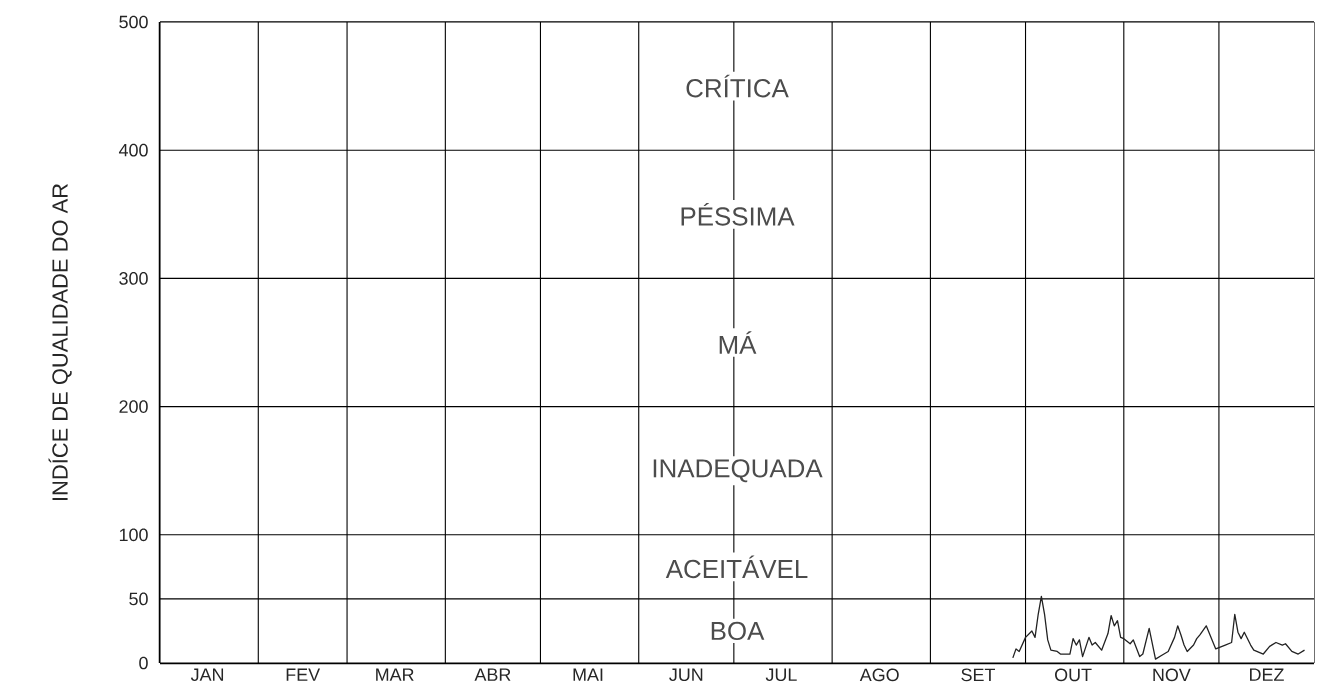  I want to click on x-tick-label: MAI, so click(588, 674).